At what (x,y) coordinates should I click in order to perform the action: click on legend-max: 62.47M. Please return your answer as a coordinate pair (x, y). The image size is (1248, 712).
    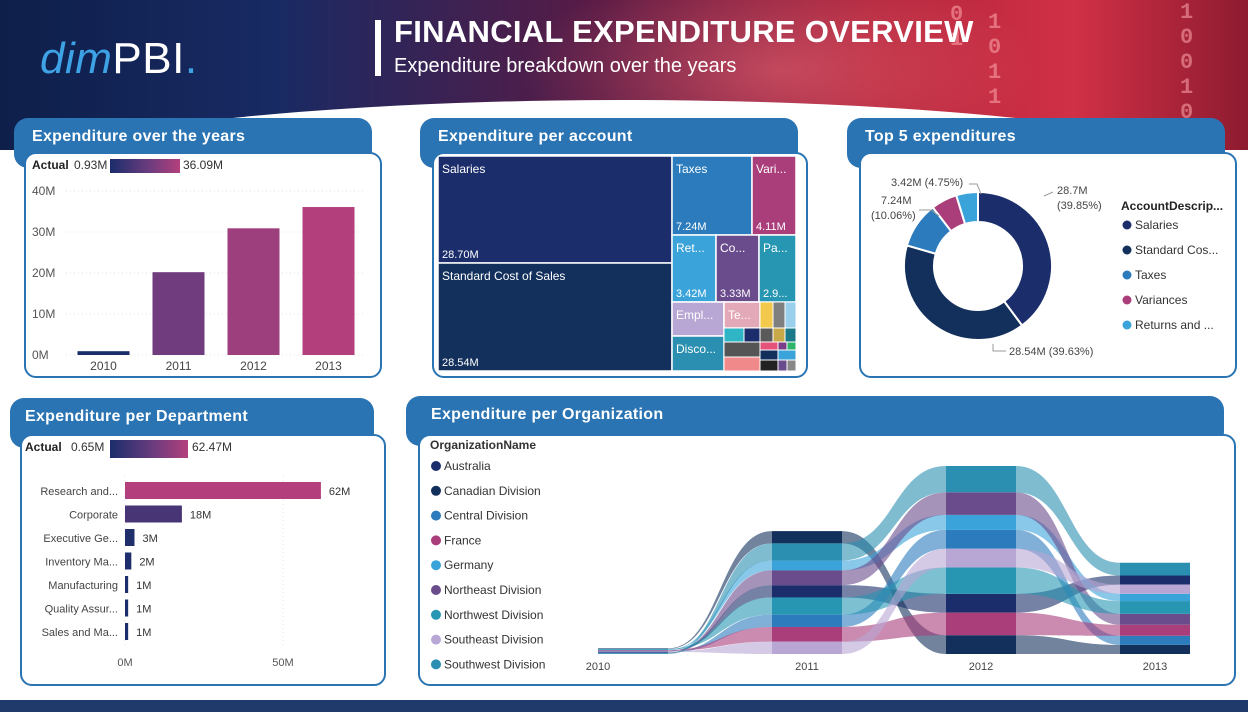
    Looking at the image, I should click on (212, 447).